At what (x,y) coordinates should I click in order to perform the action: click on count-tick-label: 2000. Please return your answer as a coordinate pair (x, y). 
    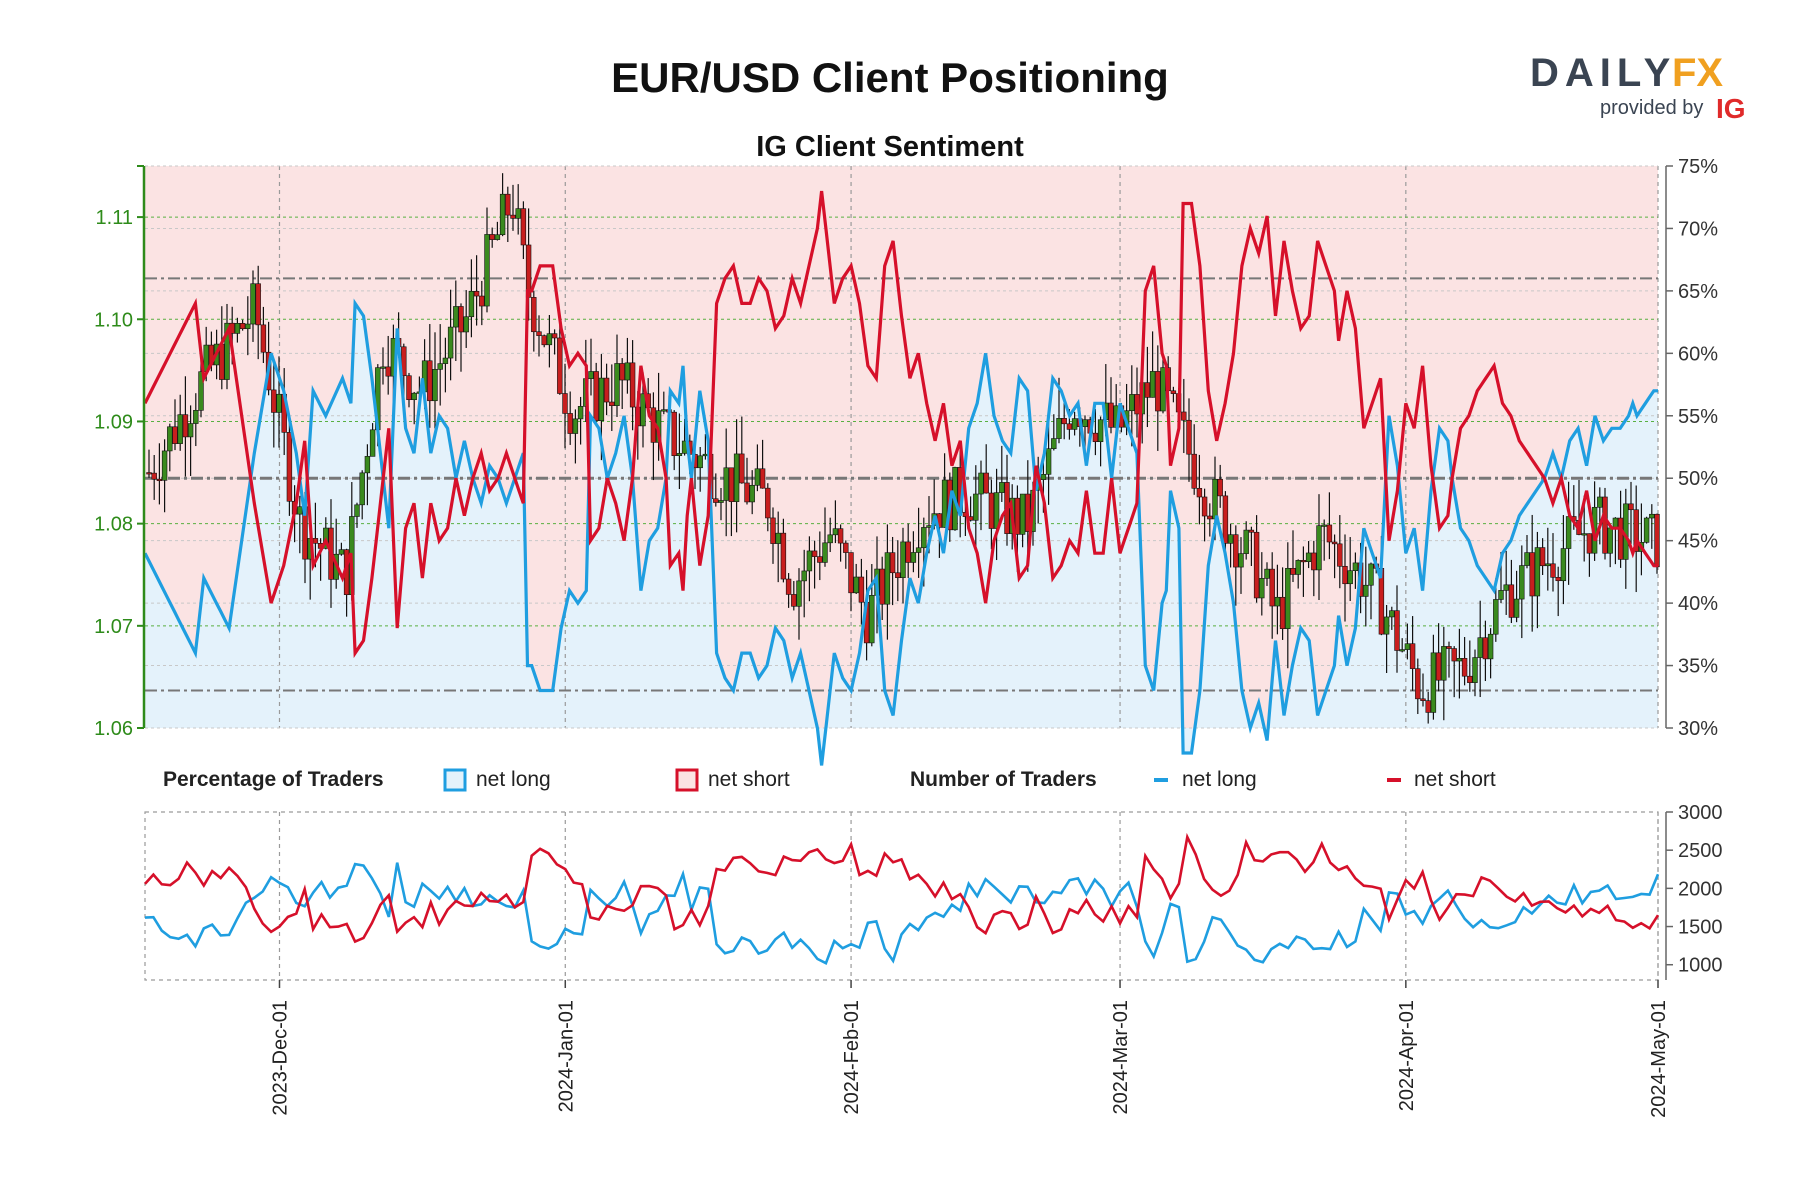
    Looking at the image, I should click on (1700, 889).